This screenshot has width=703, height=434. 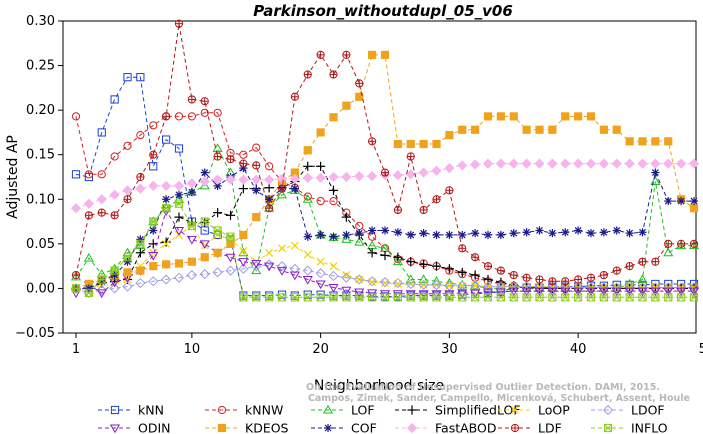 What do you see at coordinates (412, 410) in the screenshot?
I see `legend-marker-simplifiedlof` at bounding box center [412, 410].